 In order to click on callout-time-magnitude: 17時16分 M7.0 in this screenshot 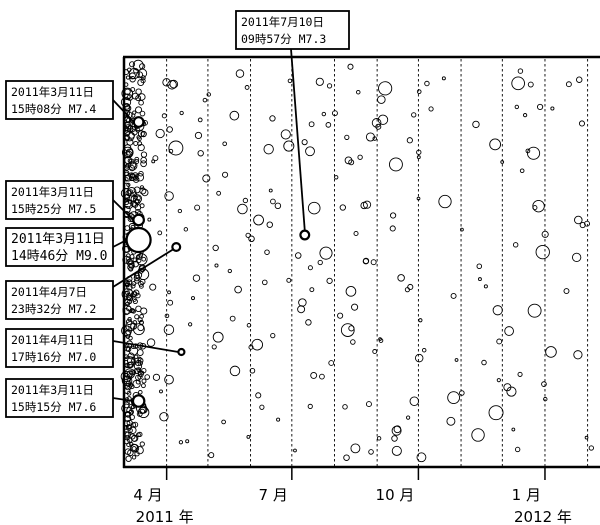, I will do `click(53, 357)`.